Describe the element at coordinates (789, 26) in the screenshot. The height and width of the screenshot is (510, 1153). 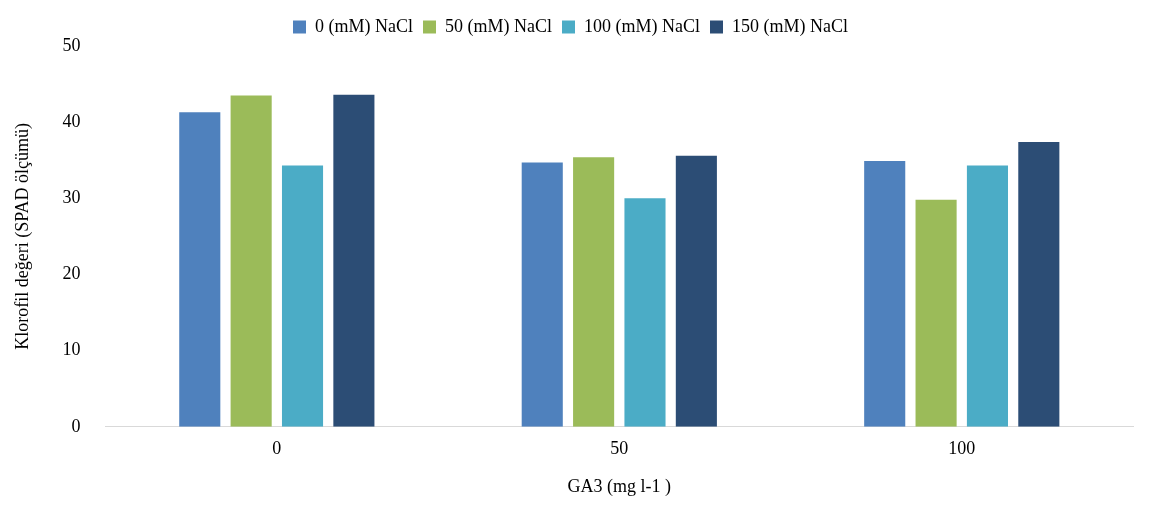
I see `legend-label: 150 (mM) NaCl` at that location.